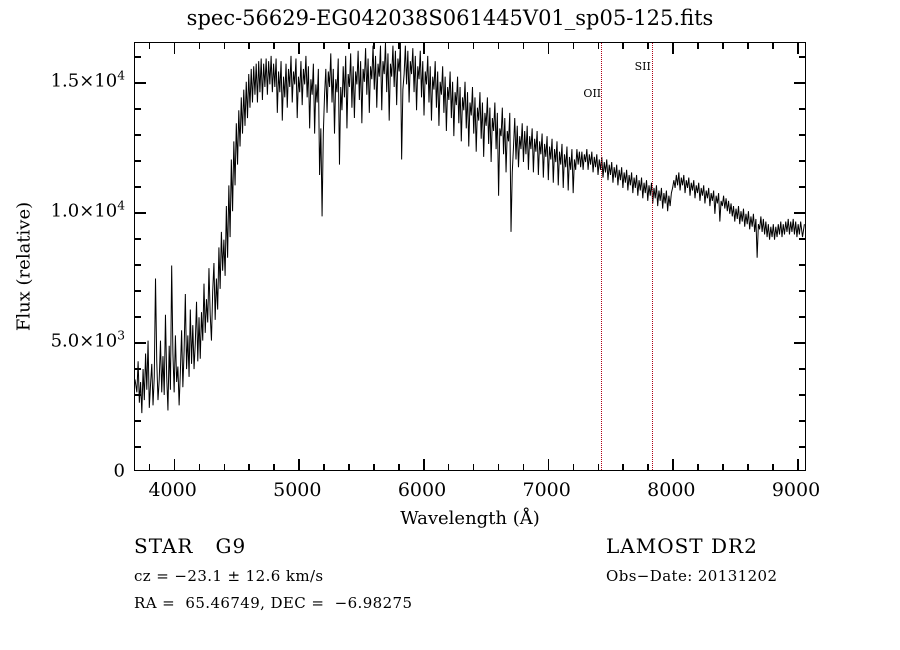 Image resolution: width=900 pixels, height=650 pixels. Describe the element at coordinates (470, 518) in the screenshot. I see `x-axis-title: Wavelength (Å)` at that location.